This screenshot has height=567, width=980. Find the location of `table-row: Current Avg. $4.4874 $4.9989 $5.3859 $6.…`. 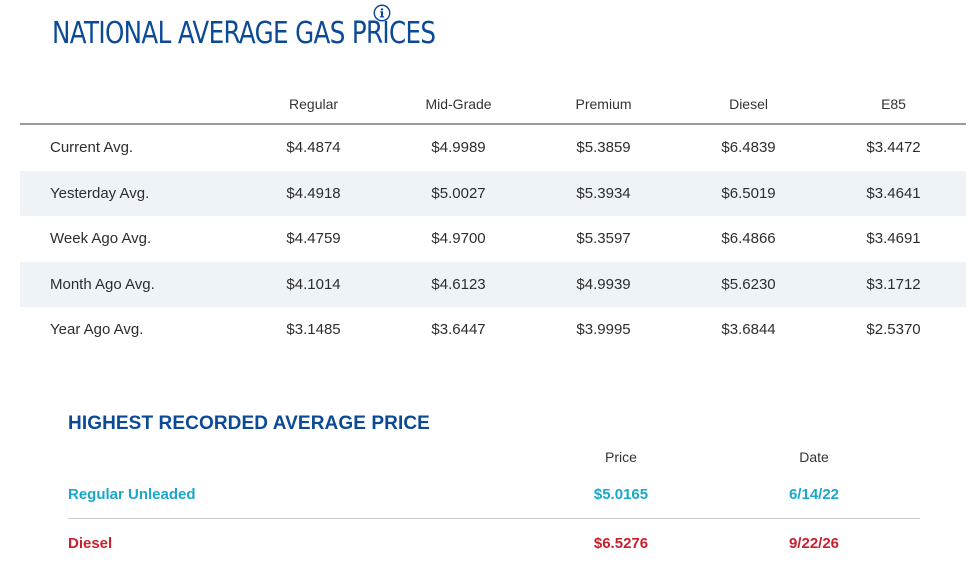

table-row: Current Avg. $4.4874 $4.9989 $5.3859 $6.… is located at coordinates (493, 148).